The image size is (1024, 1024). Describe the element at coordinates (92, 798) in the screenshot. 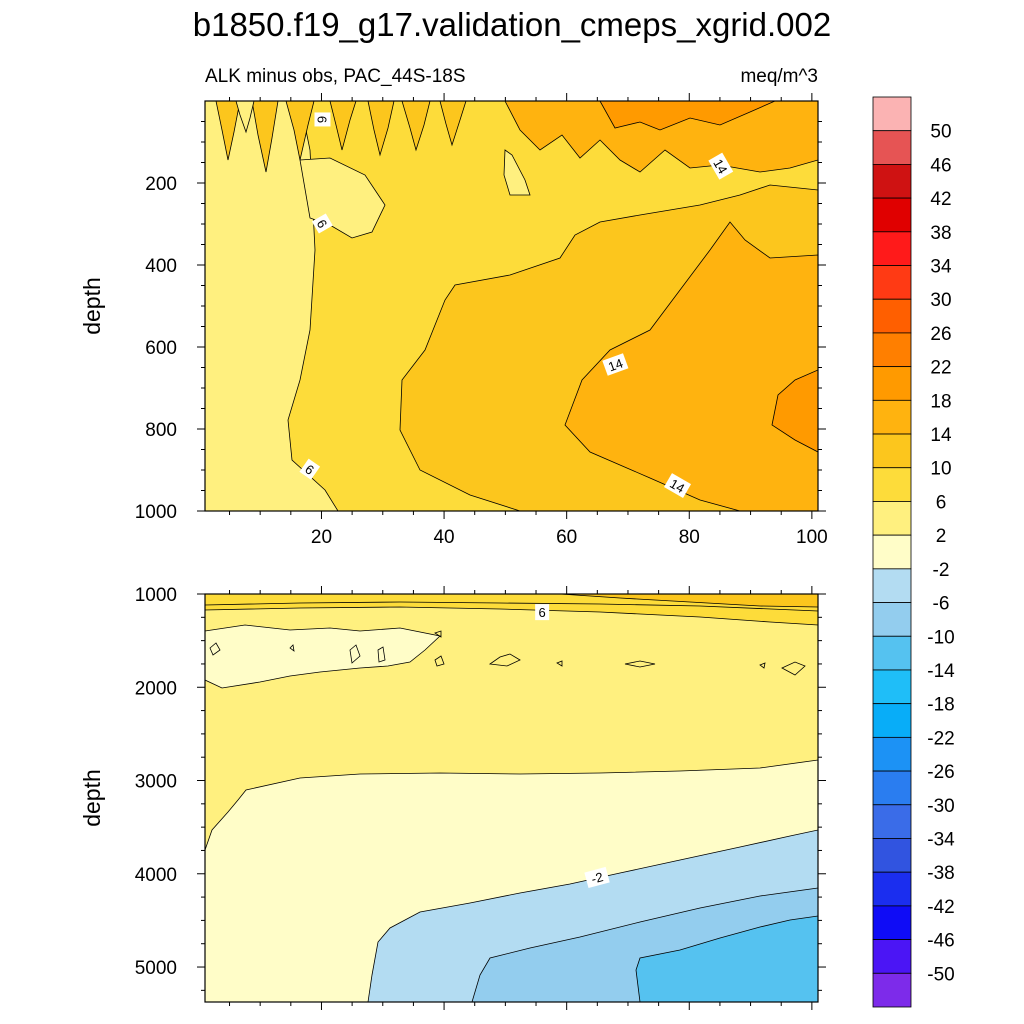

I see `lower-y-axis-label: depth` at that location.